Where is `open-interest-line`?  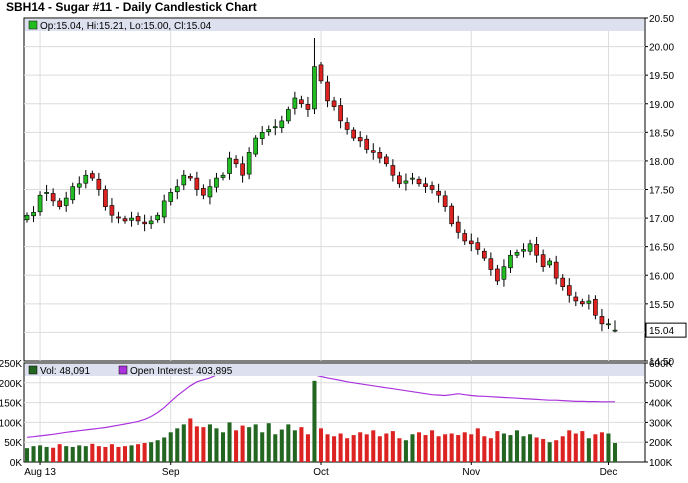
open-interest-line is located at coordinates (320, 404).